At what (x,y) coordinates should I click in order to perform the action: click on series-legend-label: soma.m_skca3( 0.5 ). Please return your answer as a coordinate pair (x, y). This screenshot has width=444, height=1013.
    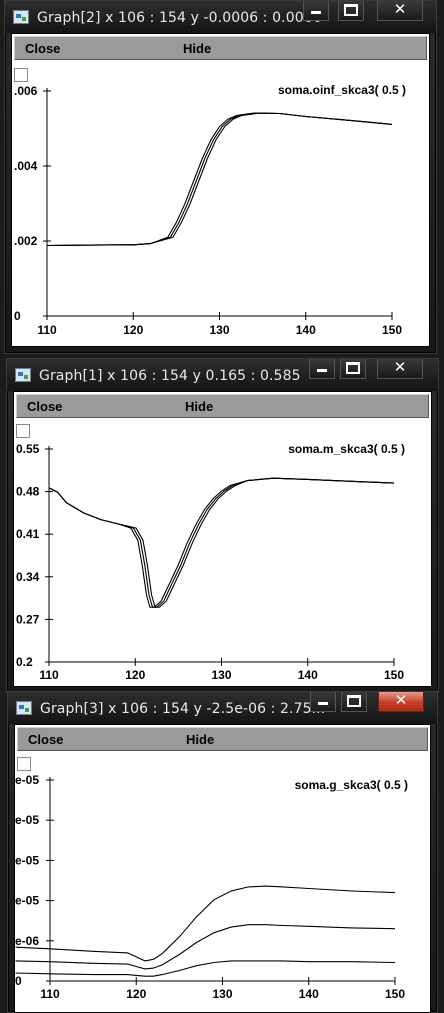
    Looking at the image, I should click on (346, 449).